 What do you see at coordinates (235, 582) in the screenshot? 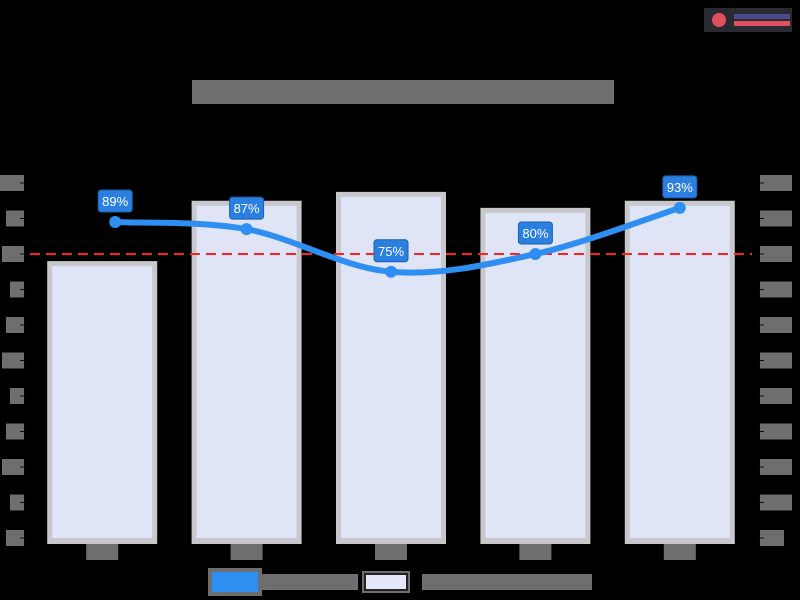
I see `legend-line-swatch` at bounding box center [235, 582].